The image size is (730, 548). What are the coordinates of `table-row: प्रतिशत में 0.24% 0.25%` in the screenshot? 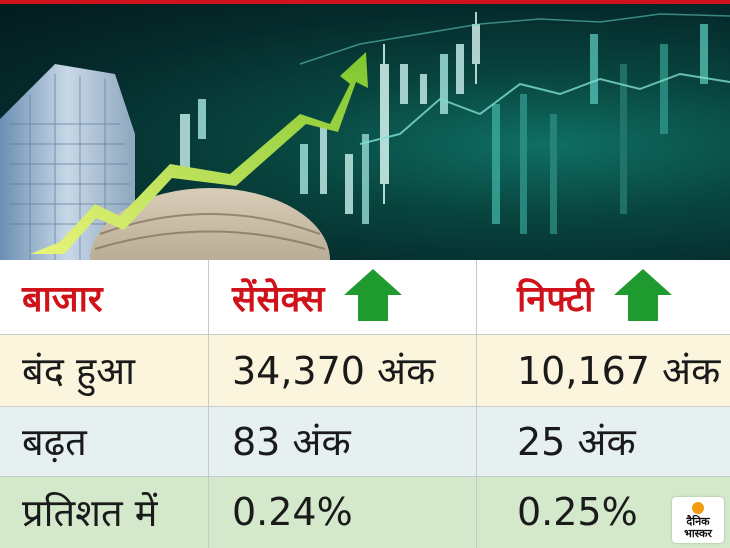 It's located at (365, 512).